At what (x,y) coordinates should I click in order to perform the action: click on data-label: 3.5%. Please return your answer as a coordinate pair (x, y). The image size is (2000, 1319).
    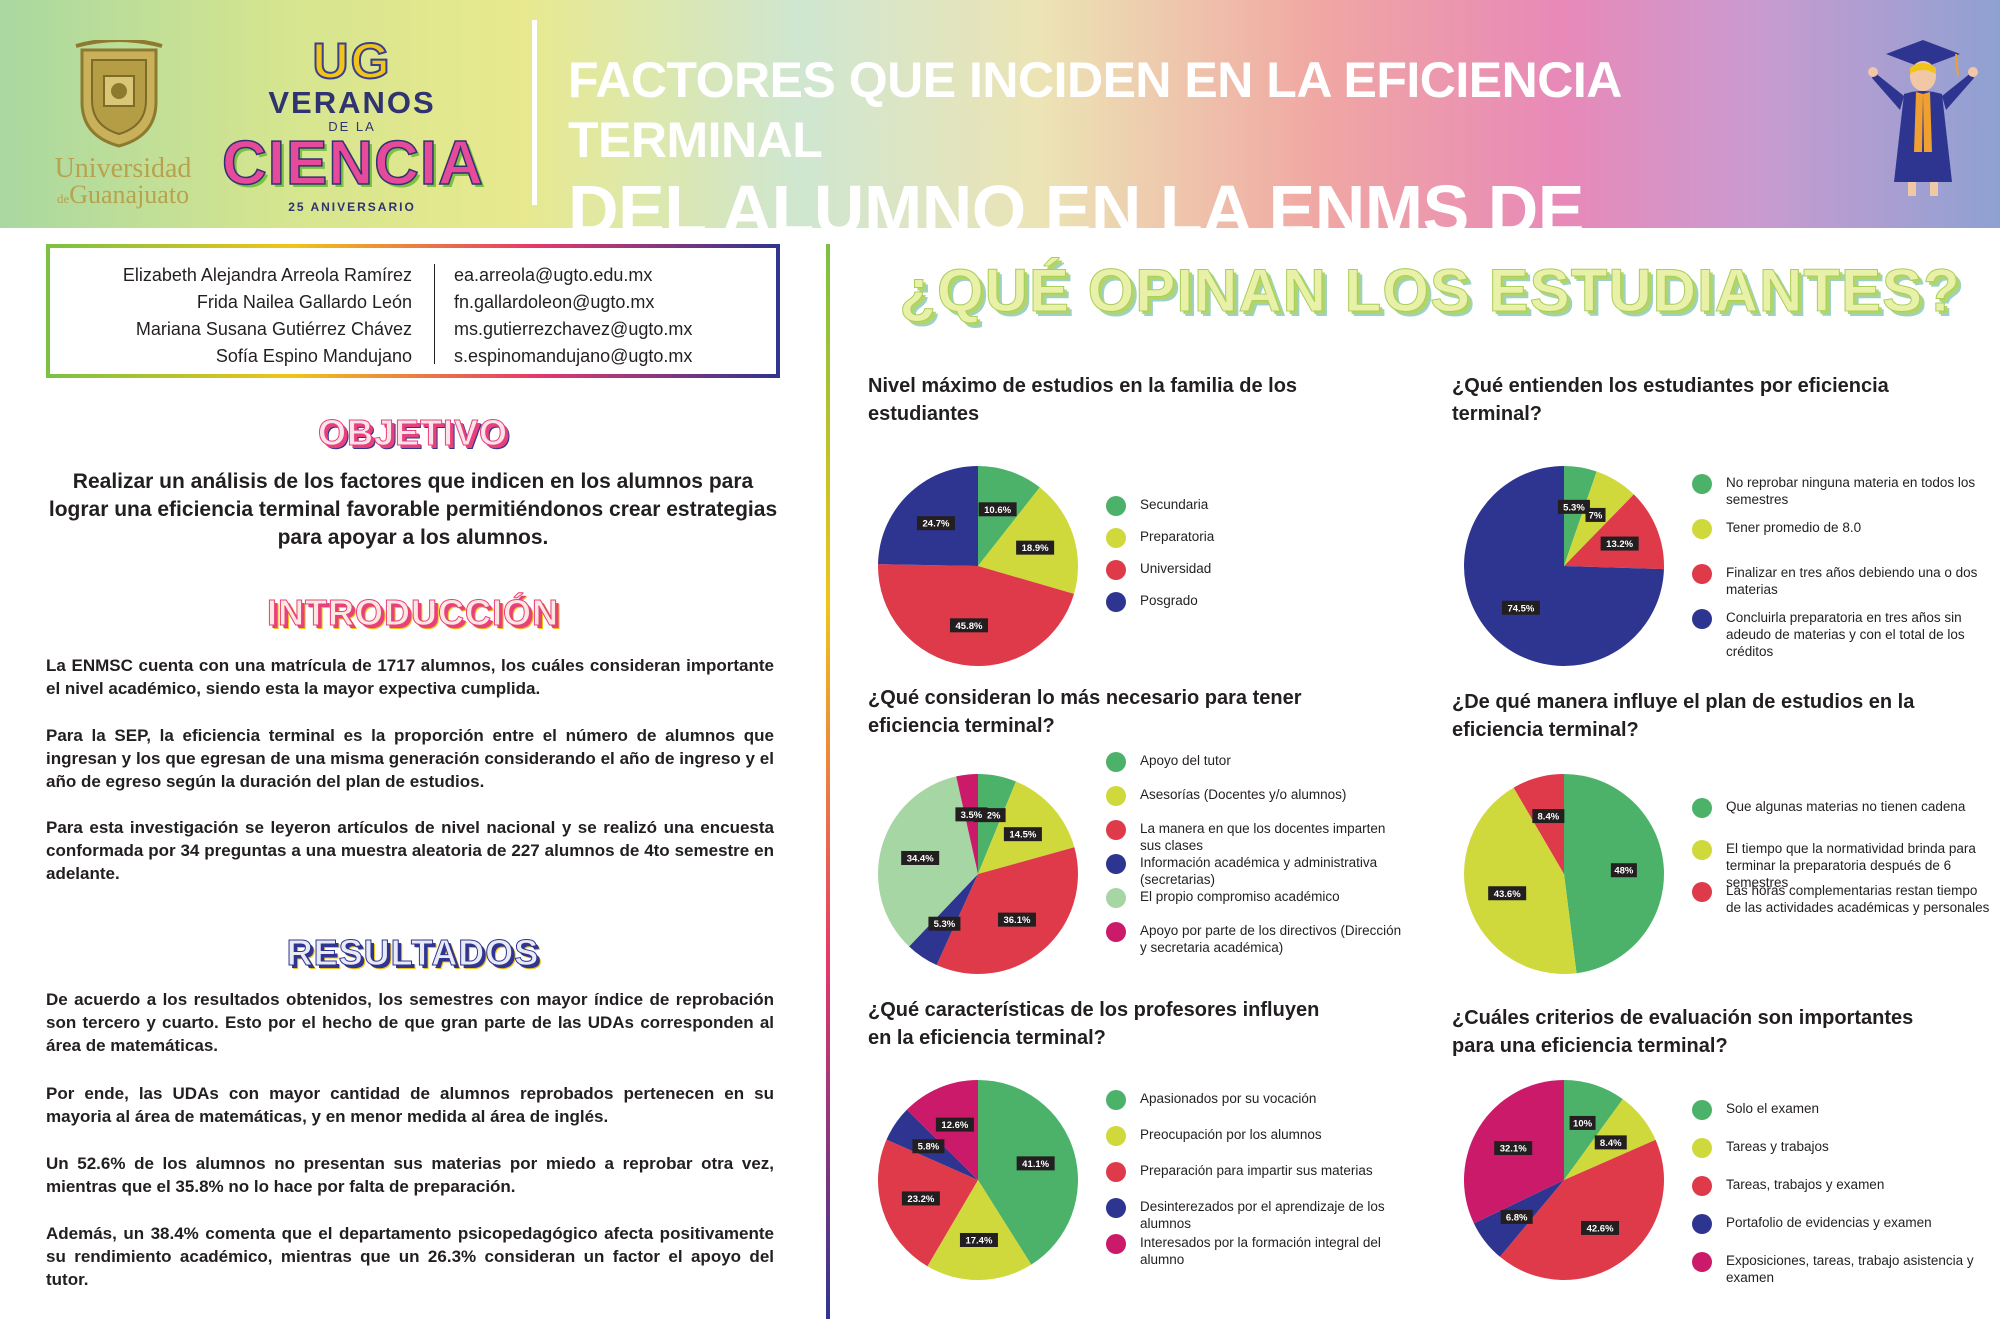
    Looking at the image, I should click on (971, 814).